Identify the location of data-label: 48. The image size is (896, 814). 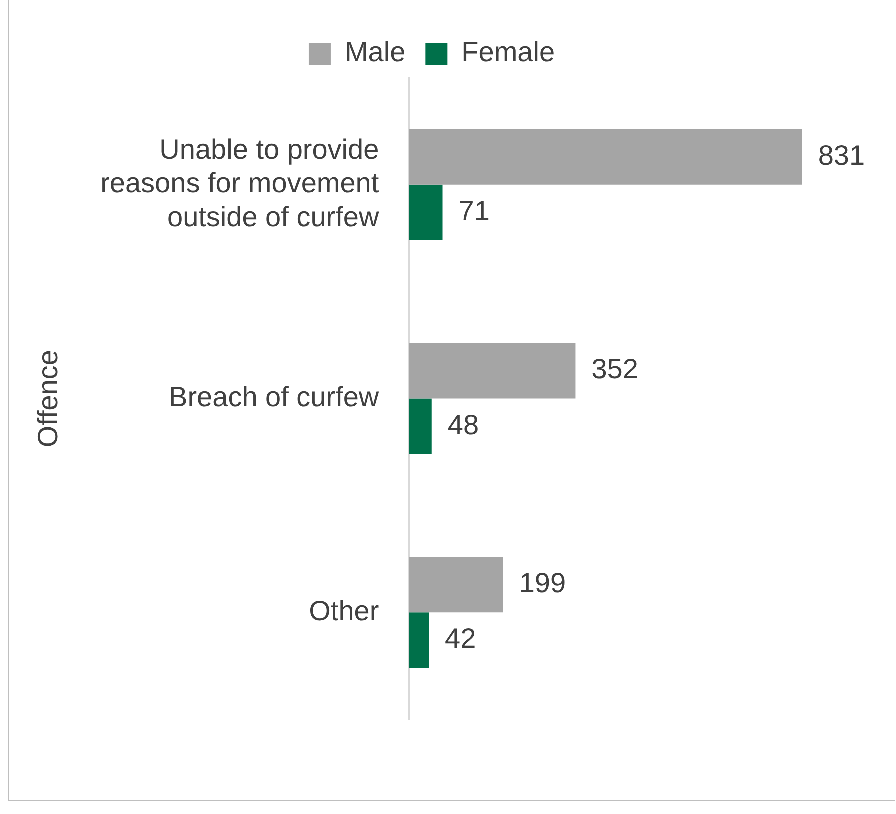
(464, 424).